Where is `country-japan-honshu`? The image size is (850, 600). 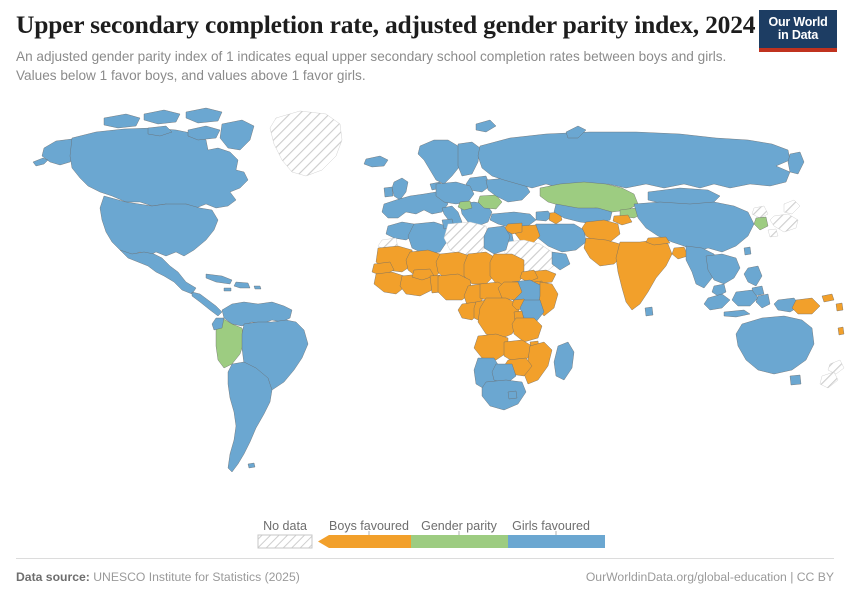 country-japan-honshu is located at coordinates (784, 223).